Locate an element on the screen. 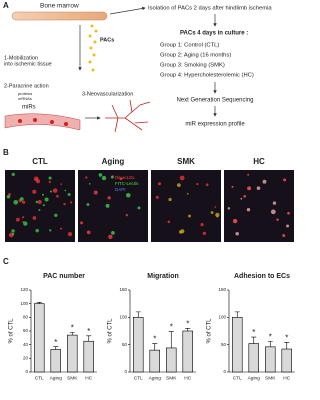  pacs-label: PACs is located at coordinates (107, 40).